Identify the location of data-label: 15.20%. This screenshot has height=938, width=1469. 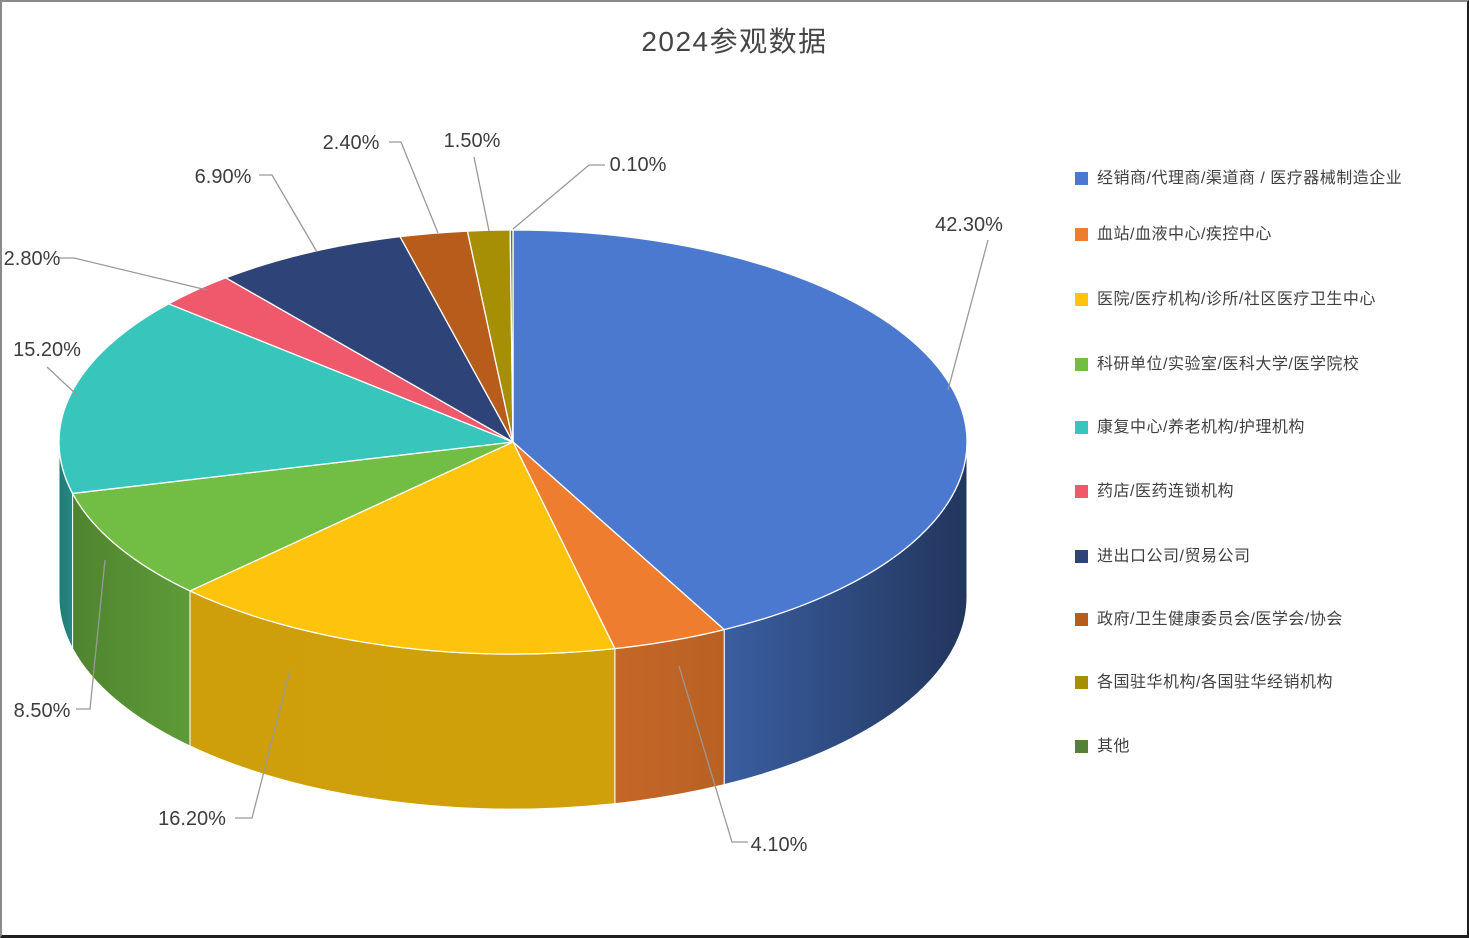
(47, 350).